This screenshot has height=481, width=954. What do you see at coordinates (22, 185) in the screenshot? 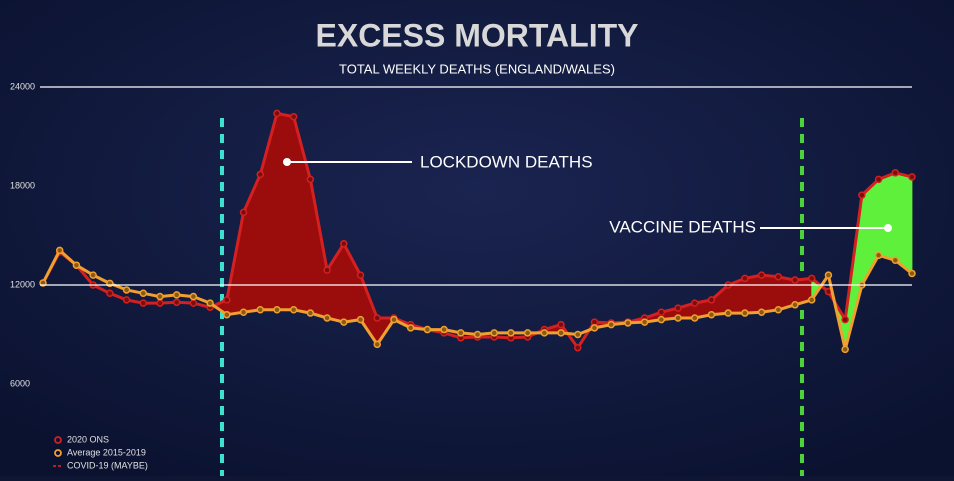
I see `y-tick-label: 18000` at bounding box center [22, 185].